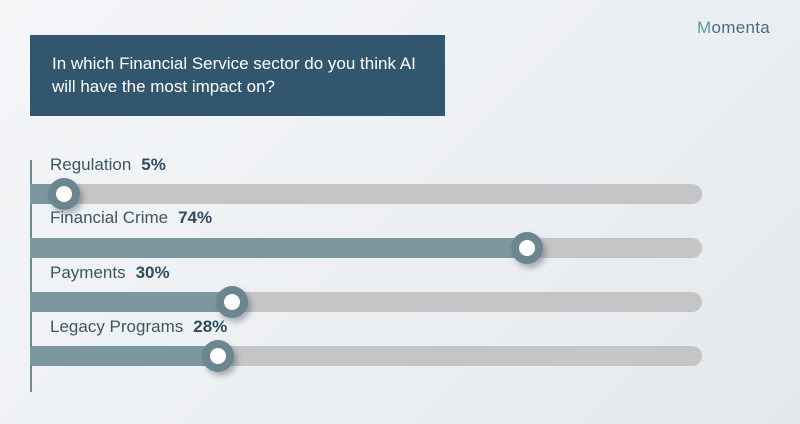  What do you see at coordinates (195, 217) in the screenshot?
I see `value-label: 74%` at bounding box center [195, 217].